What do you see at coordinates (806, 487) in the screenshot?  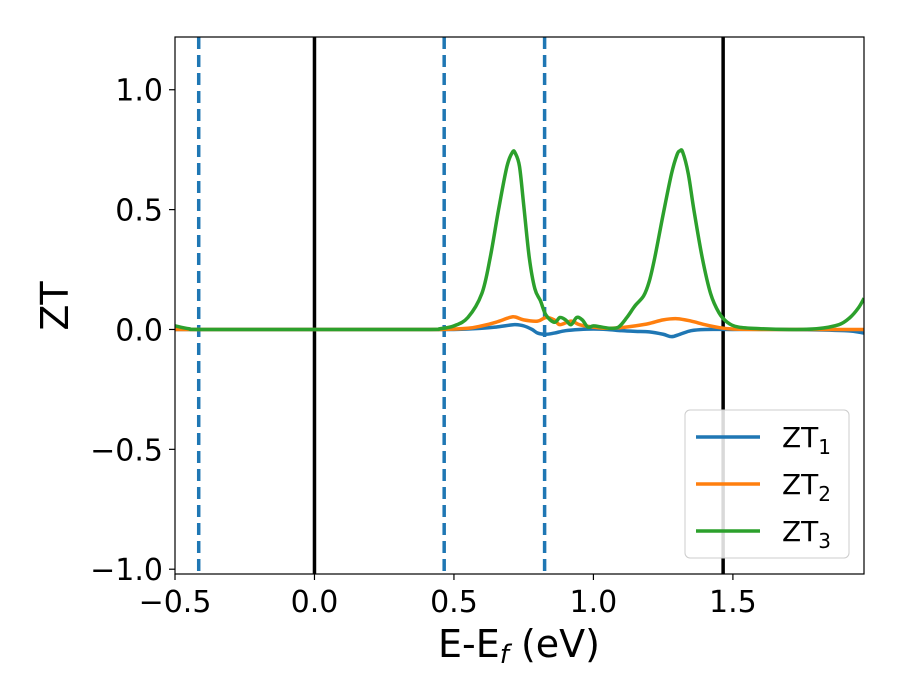 I see `legend-label-zt2: ZT2` at bounding box center [806, 487].